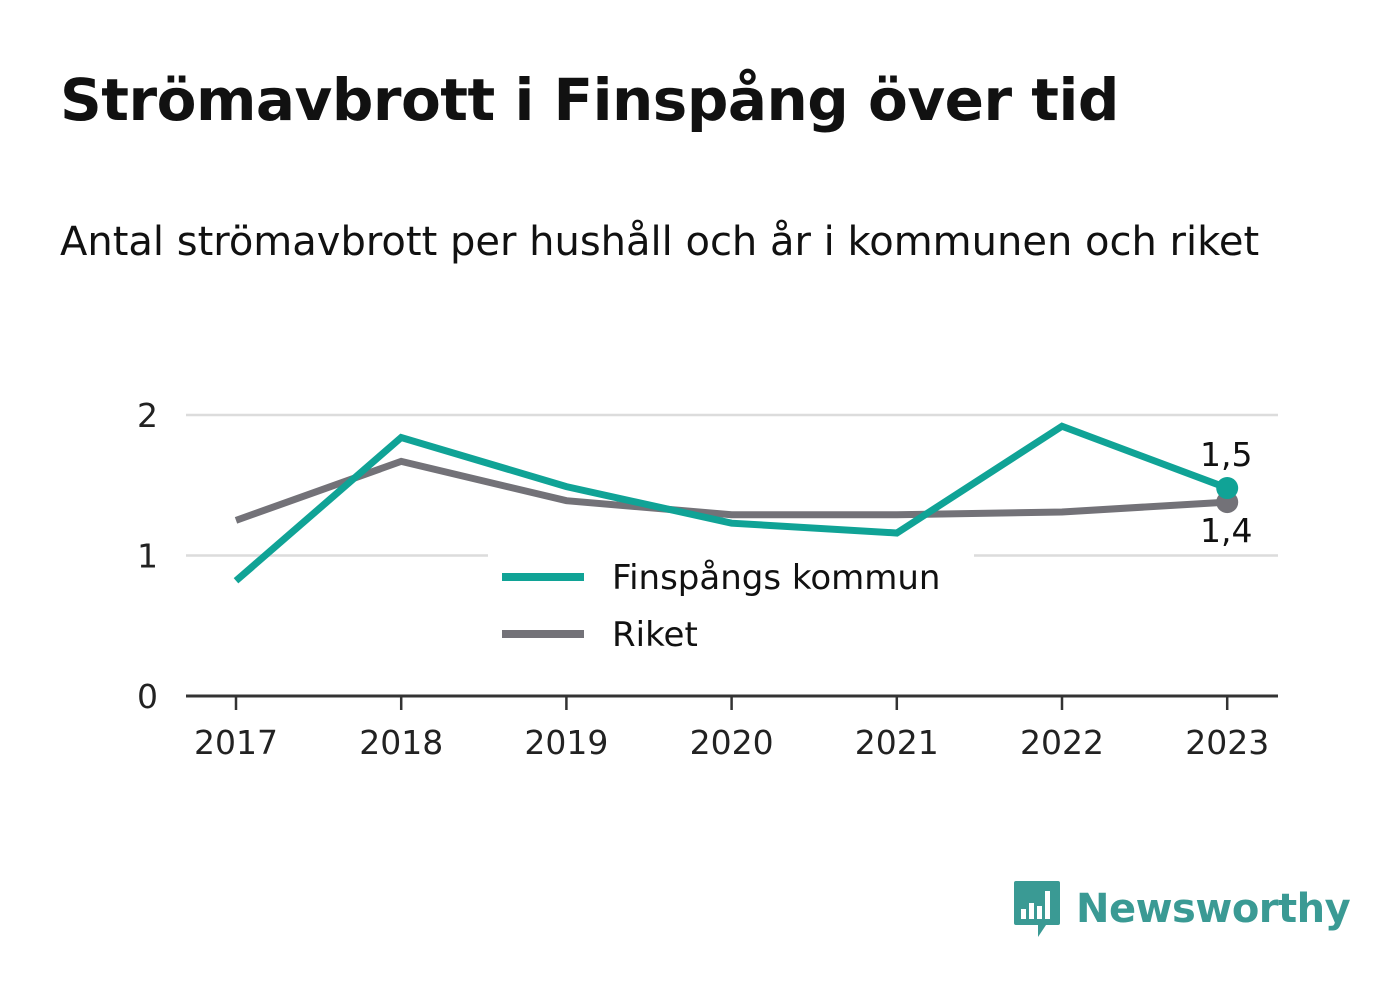 The width and height of the screenshot is (1382, 999). What do you see at coordinates (147, 556) in the screenshot?
I see `y-tick-label: 1` at bounding box center [147, 556].